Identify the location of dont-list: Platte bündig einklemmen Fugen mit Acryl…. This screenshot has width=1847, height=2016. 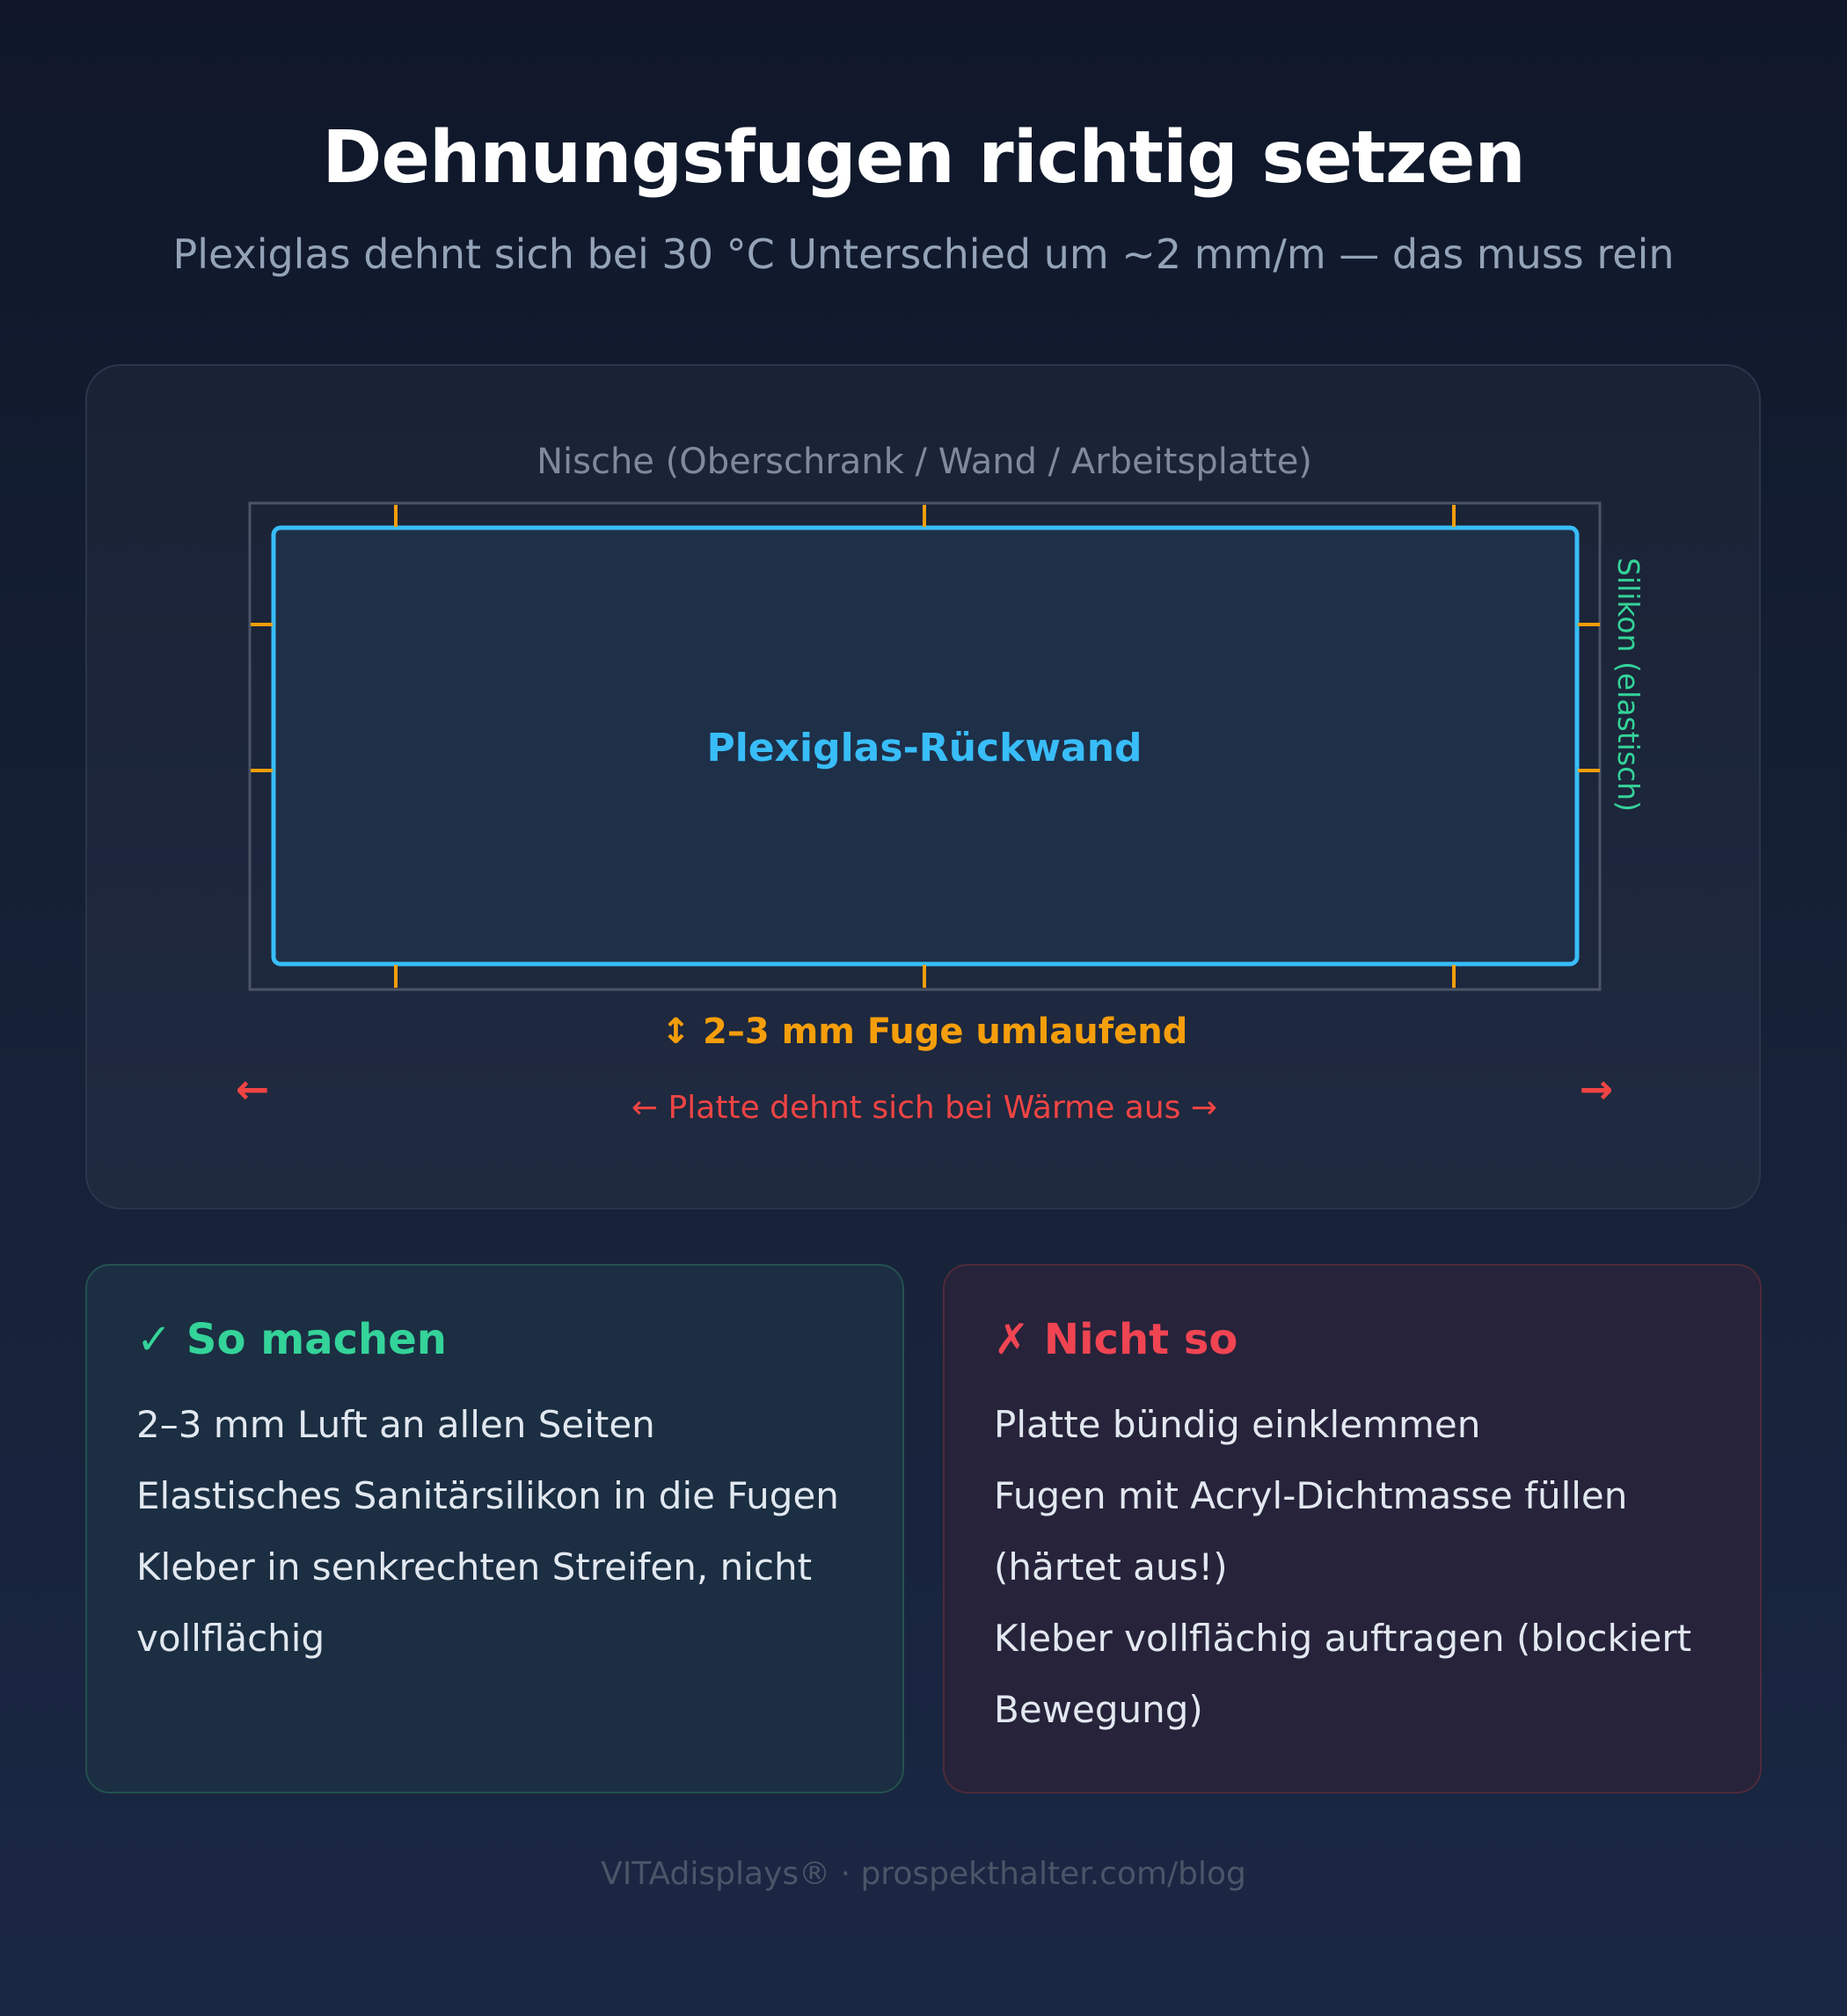
(1359, 1567).